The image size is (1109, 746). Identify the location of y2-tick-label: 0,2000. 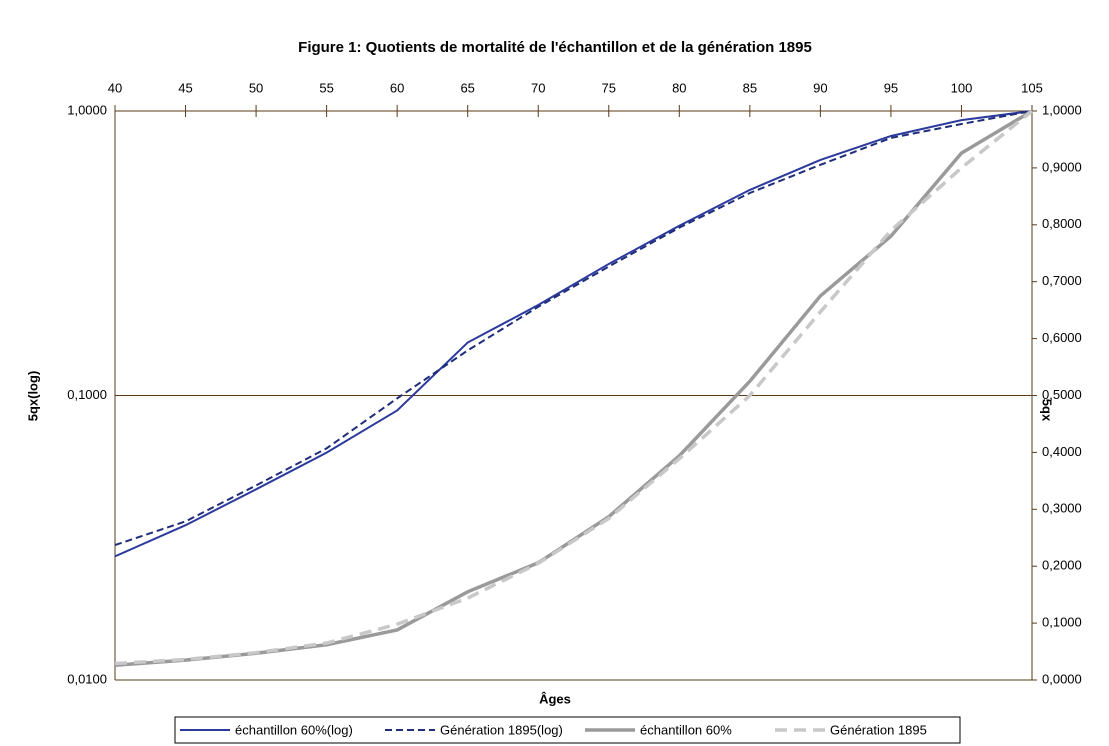
(1062, 565).